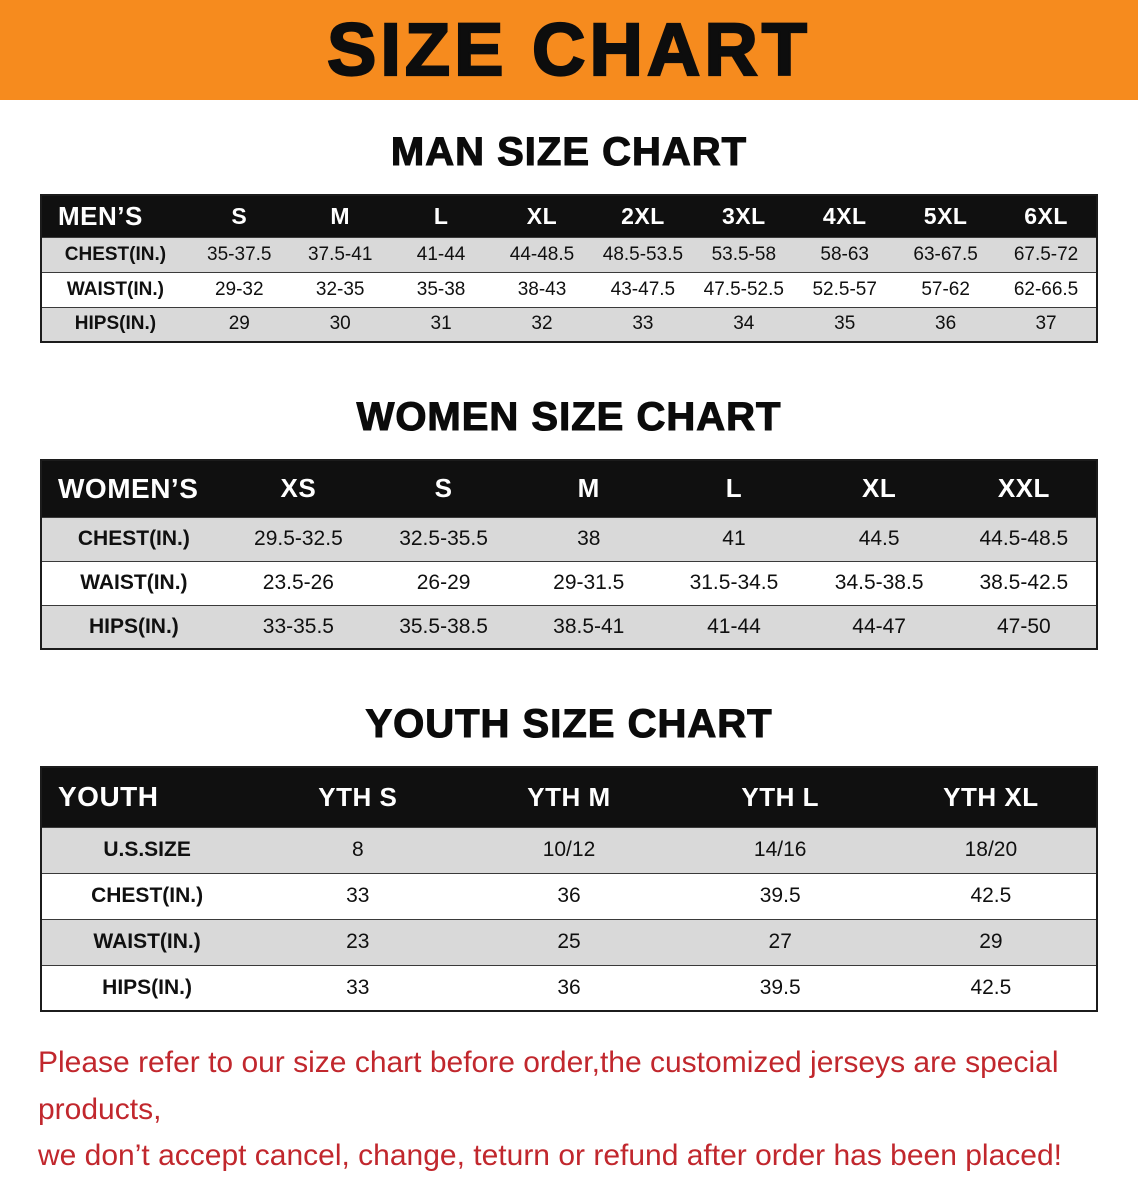  I want to click on size-header-cell: 6XL, so click(1046, 216).